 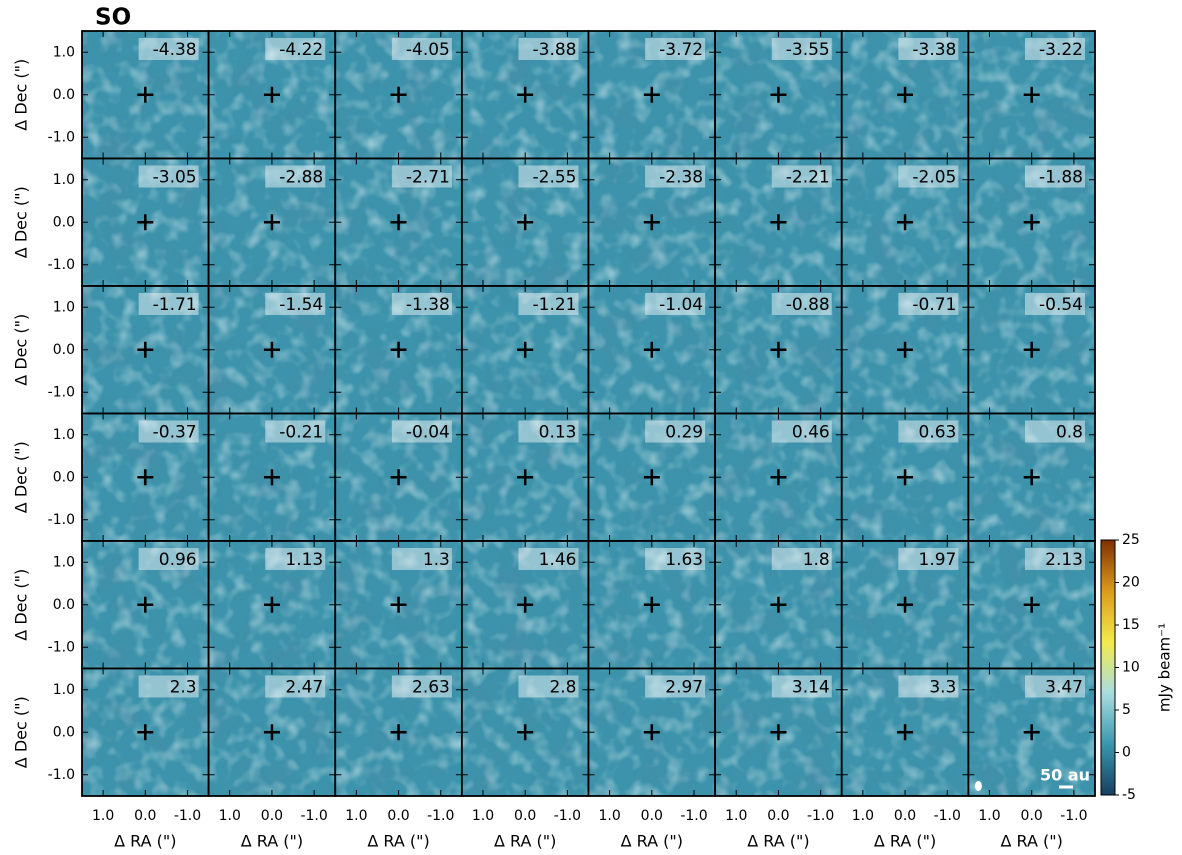 I want to click on velocity-label: -1.21, so click(x=555, y=305).